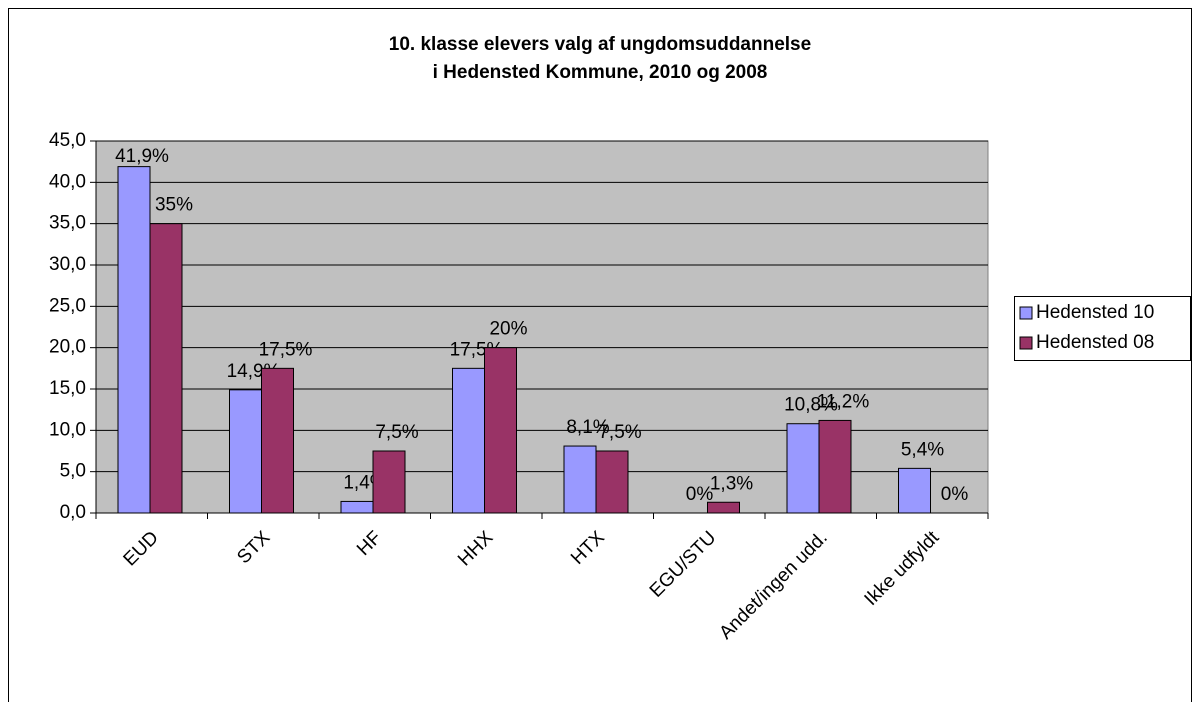 This screenshot has height=702, width=1199. I want to click on legend-label: Hedensted 08, so click(1095, 342).